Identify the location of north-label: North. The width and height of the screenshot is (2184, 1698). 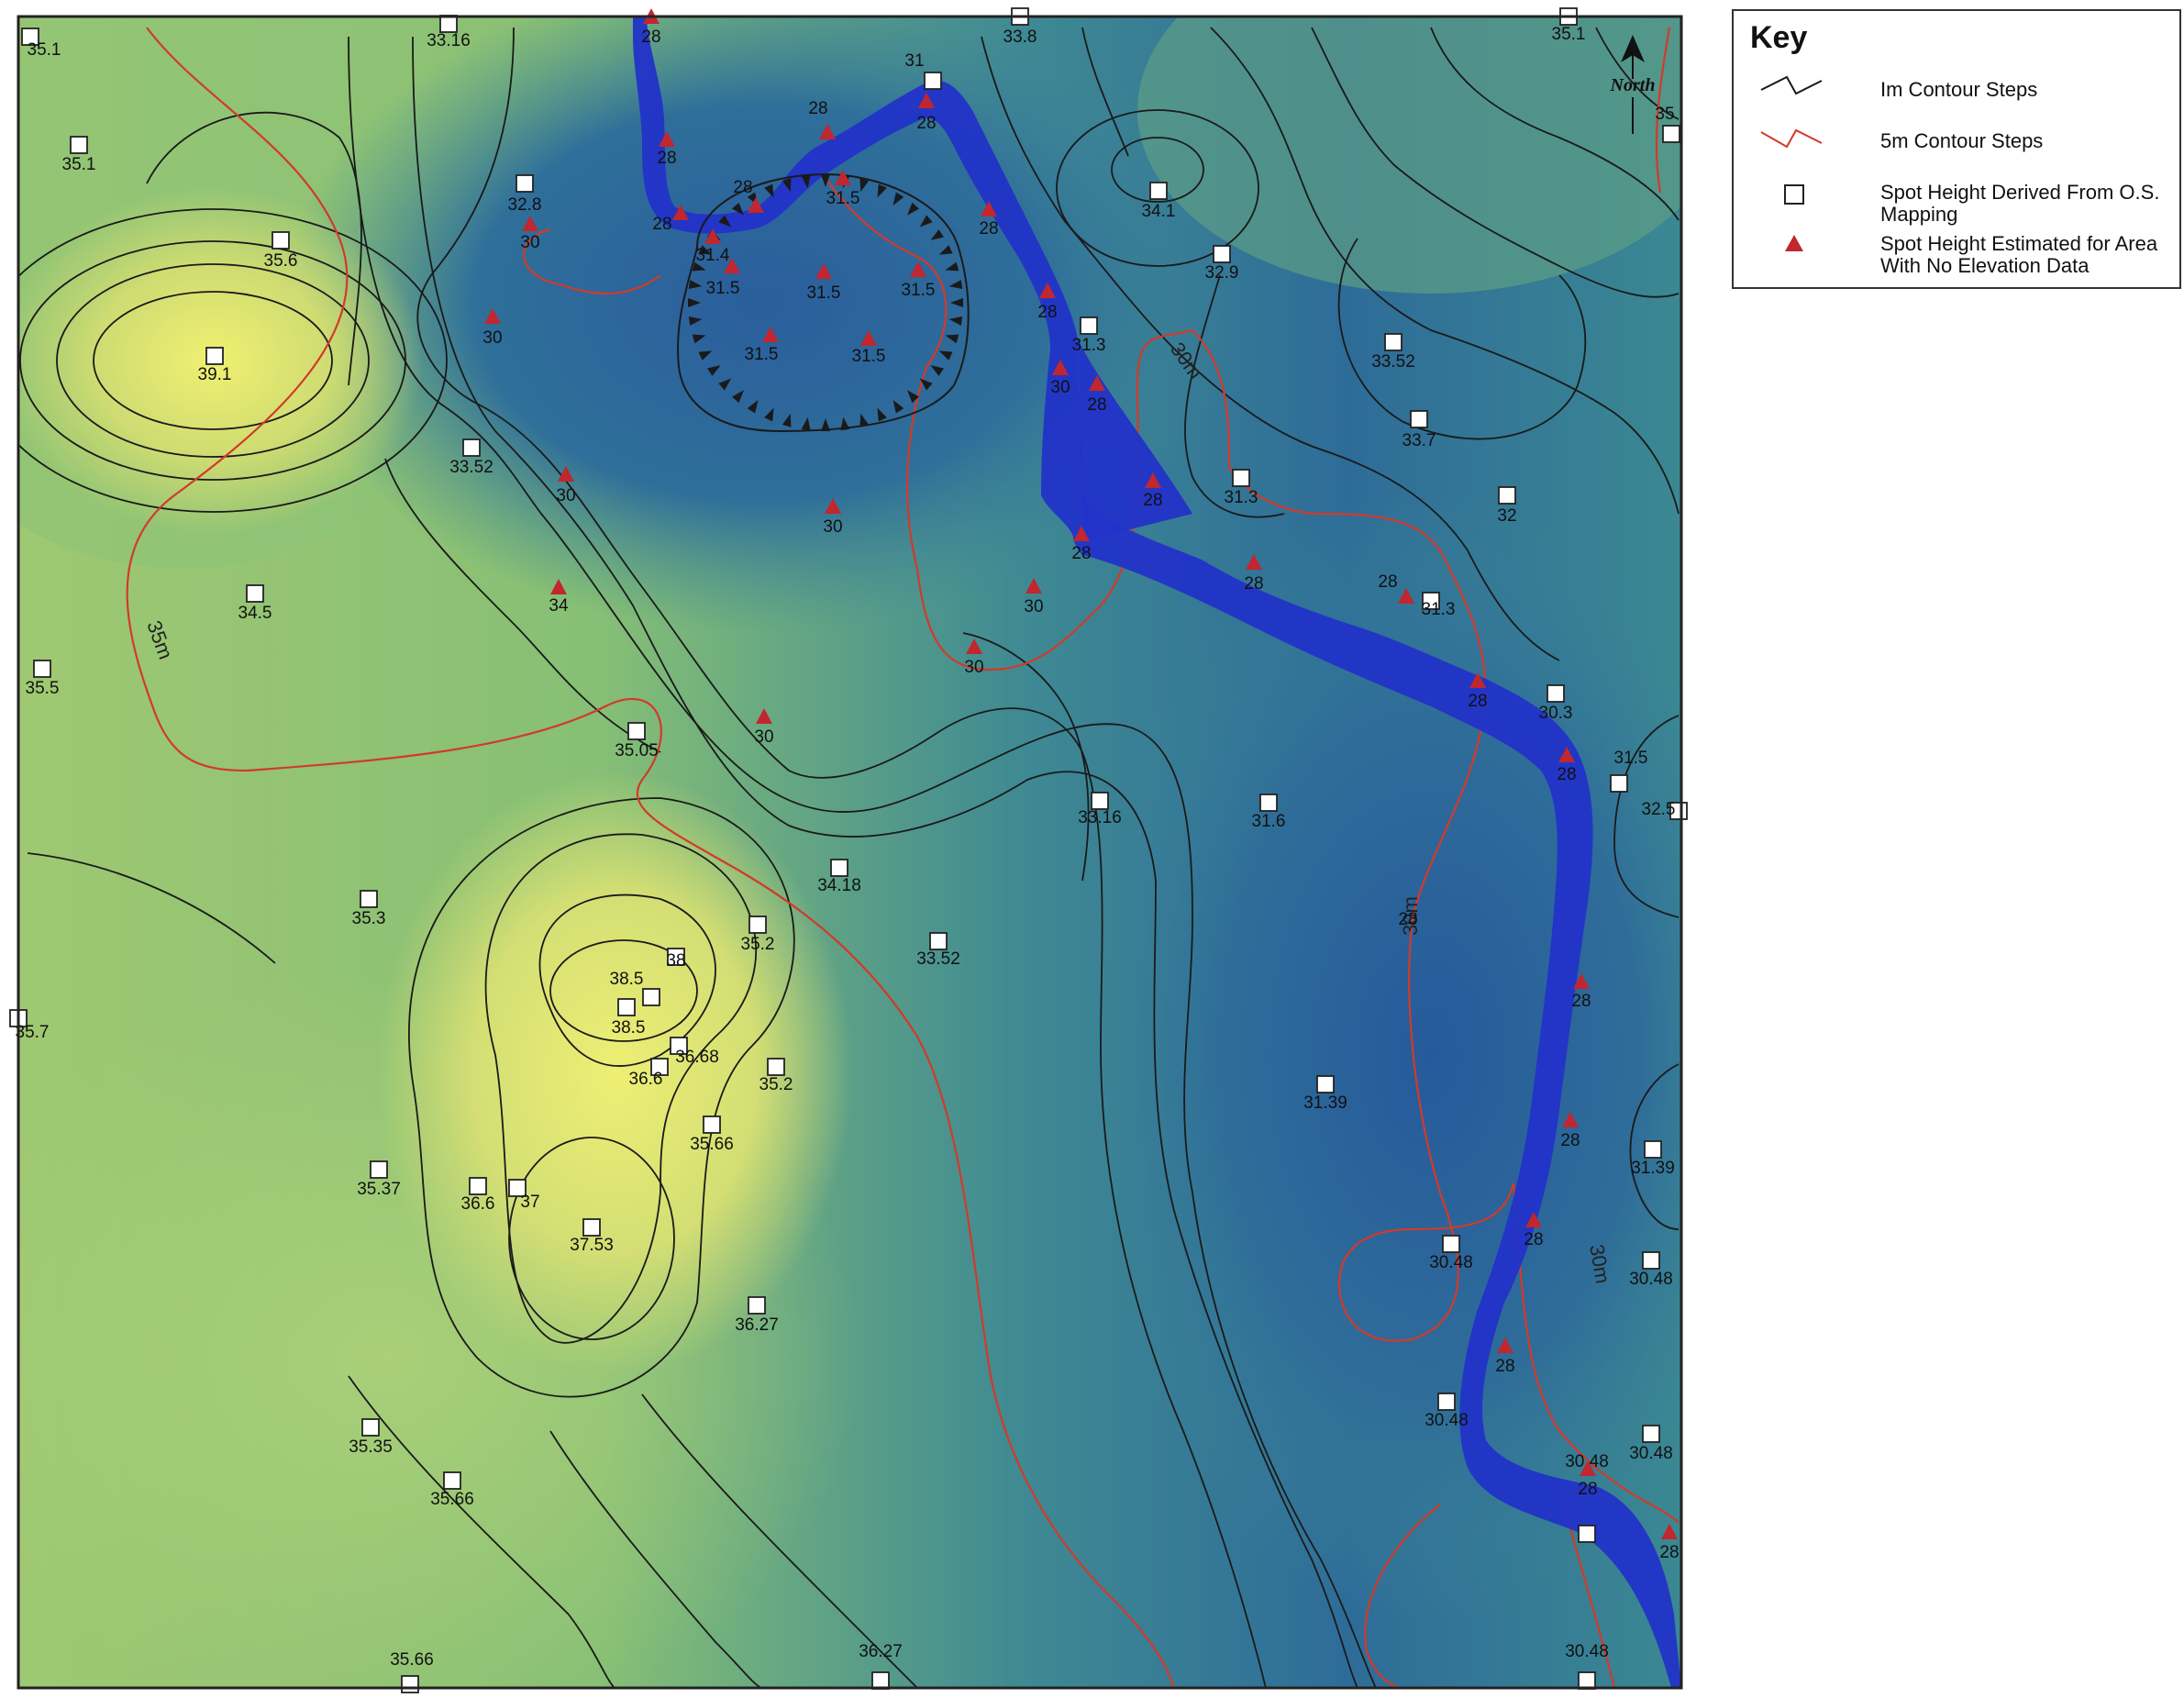
(1633, 85).